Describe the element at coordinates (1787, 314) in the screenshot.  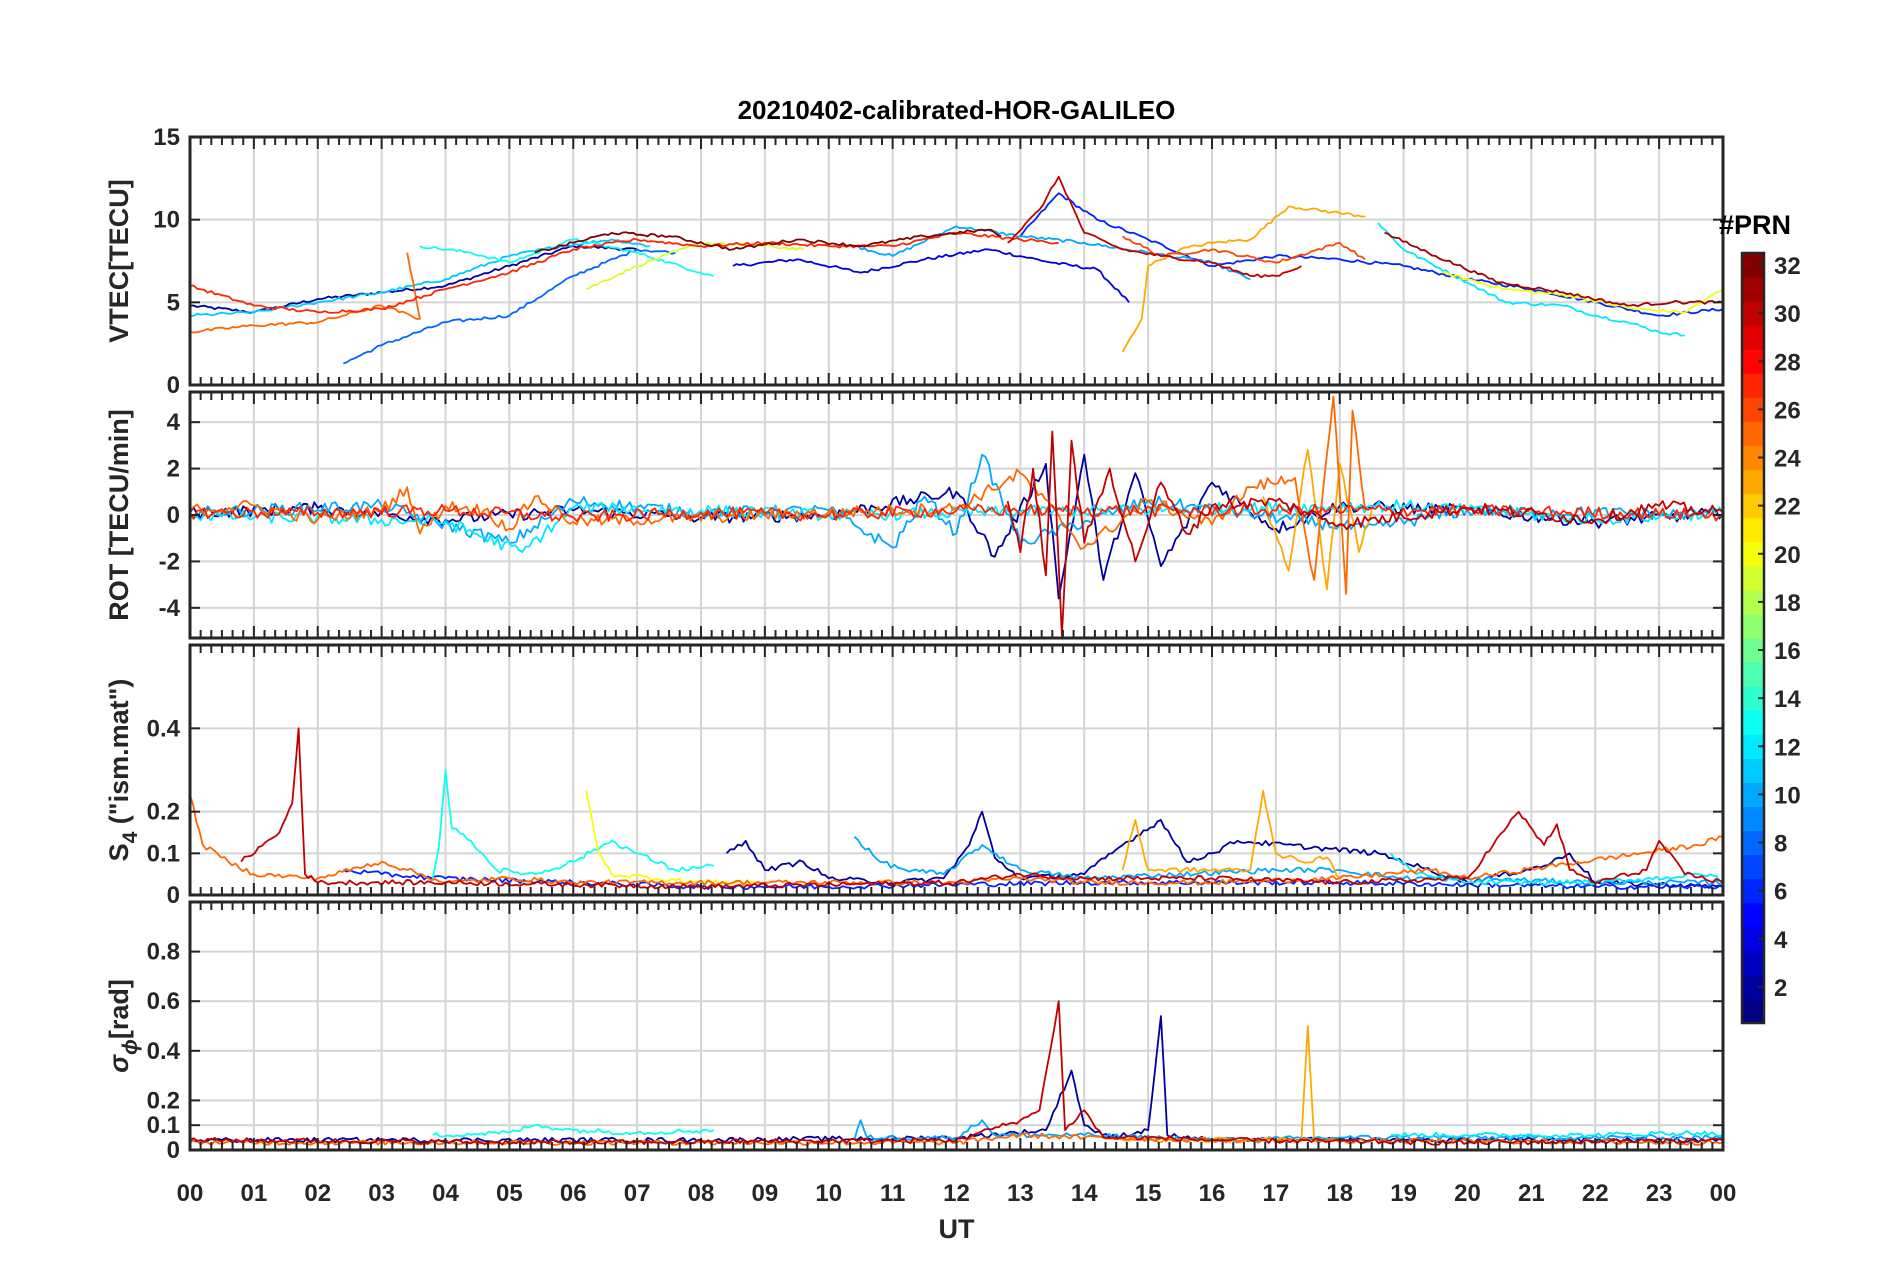
I see `colorbar-tick-label: 30` at that location.